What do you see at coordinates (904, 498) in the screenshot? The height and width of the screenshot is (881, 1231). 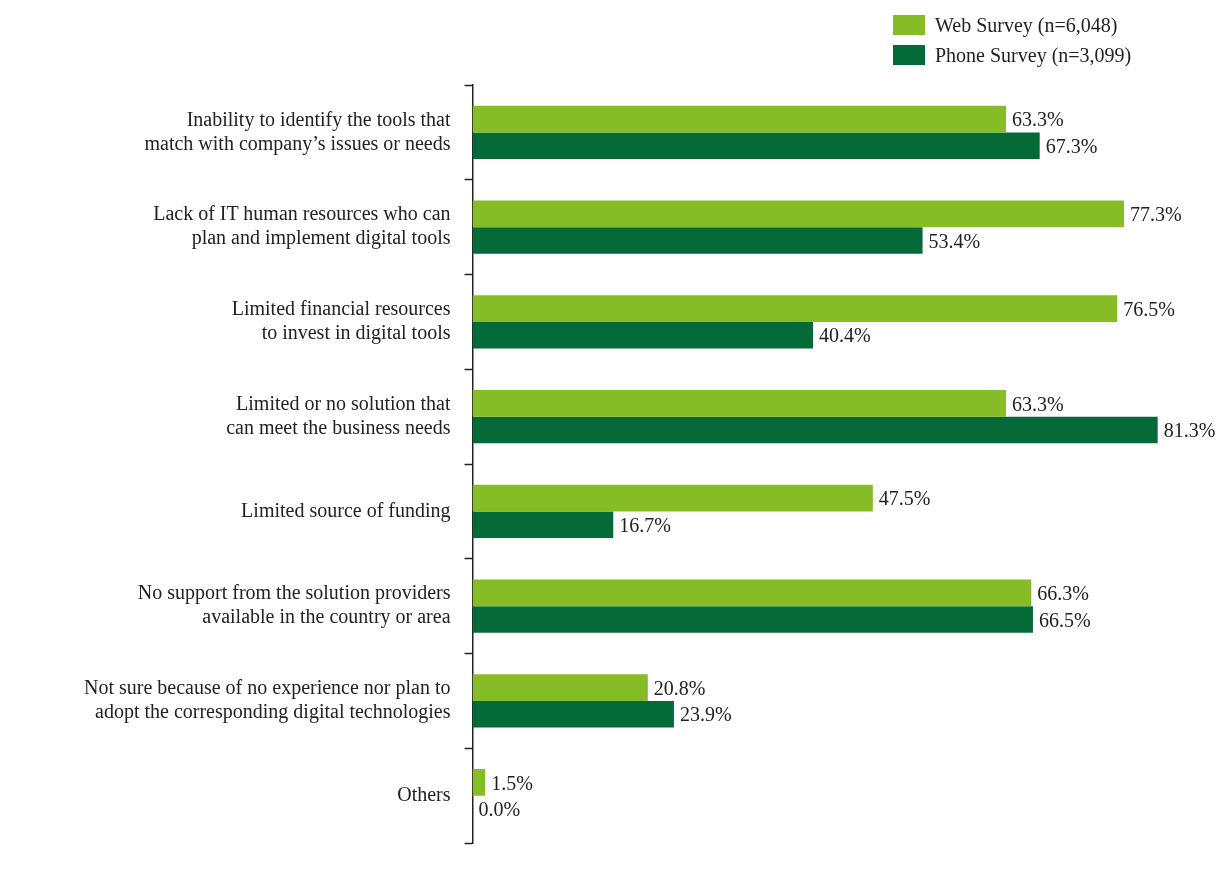 I see `data-label: 47.5%` at bounding box center [904, 498].